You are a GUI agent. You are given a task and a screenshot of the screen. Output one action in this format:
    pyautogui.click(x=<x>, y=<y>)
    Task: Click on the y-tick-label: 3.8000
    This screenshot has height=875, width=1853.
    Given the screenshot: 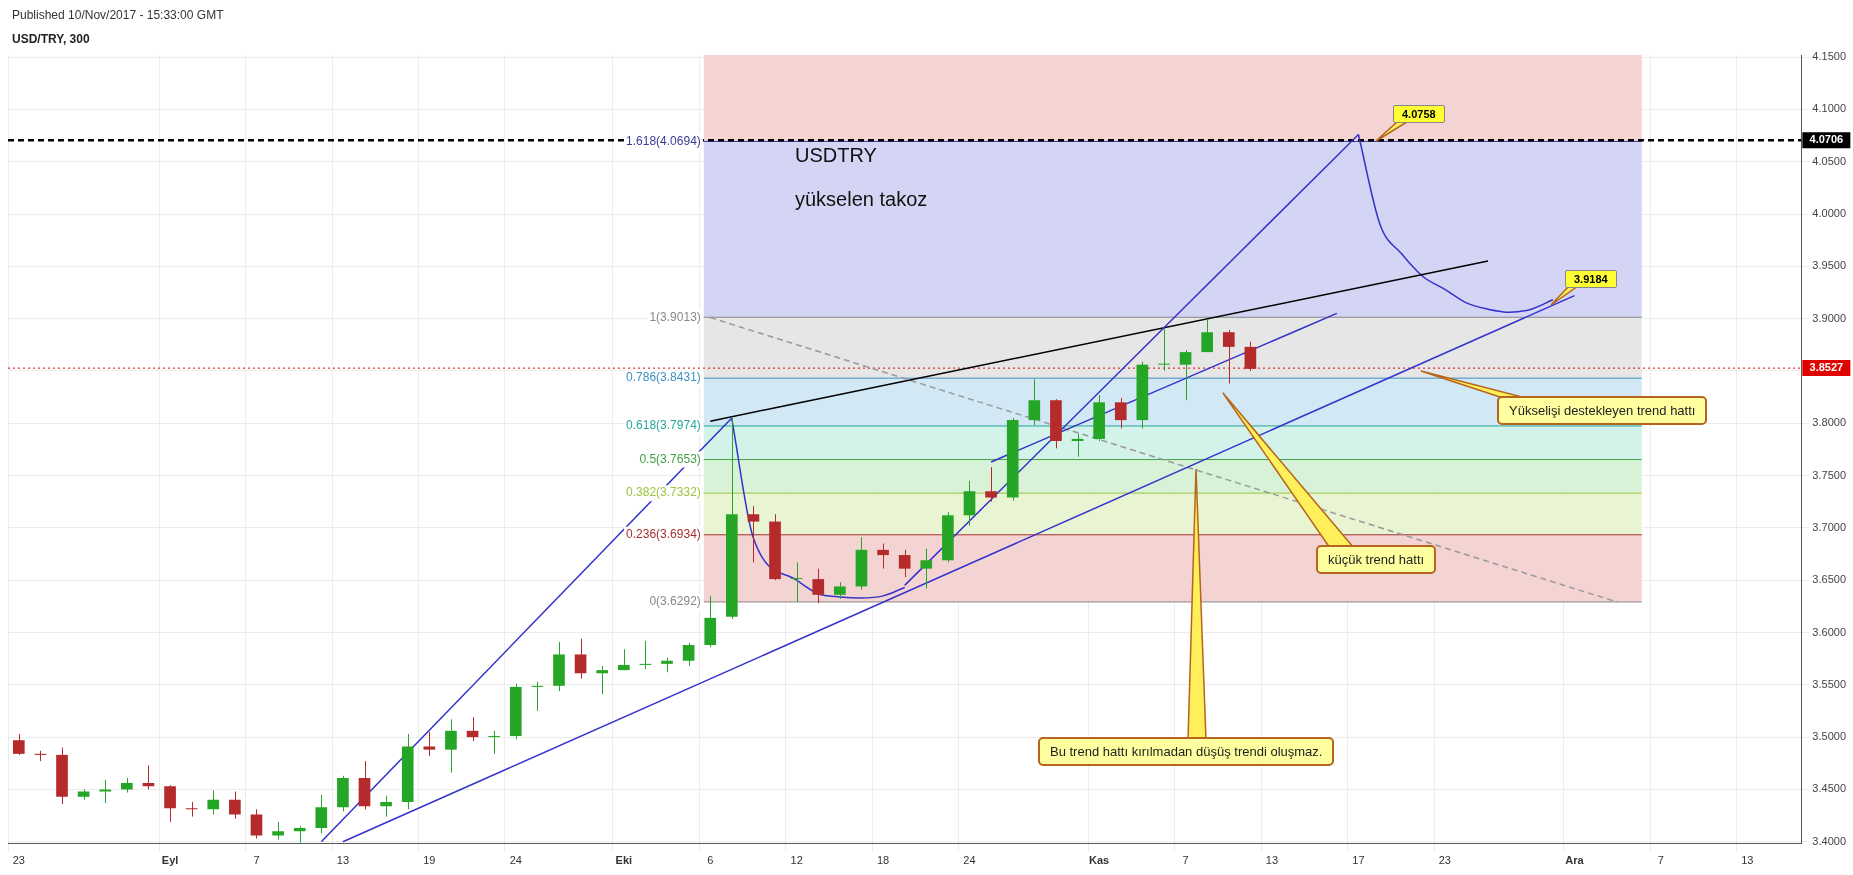 What is the action you would take?
    pyautogui.click(x=1829, y=422)
    